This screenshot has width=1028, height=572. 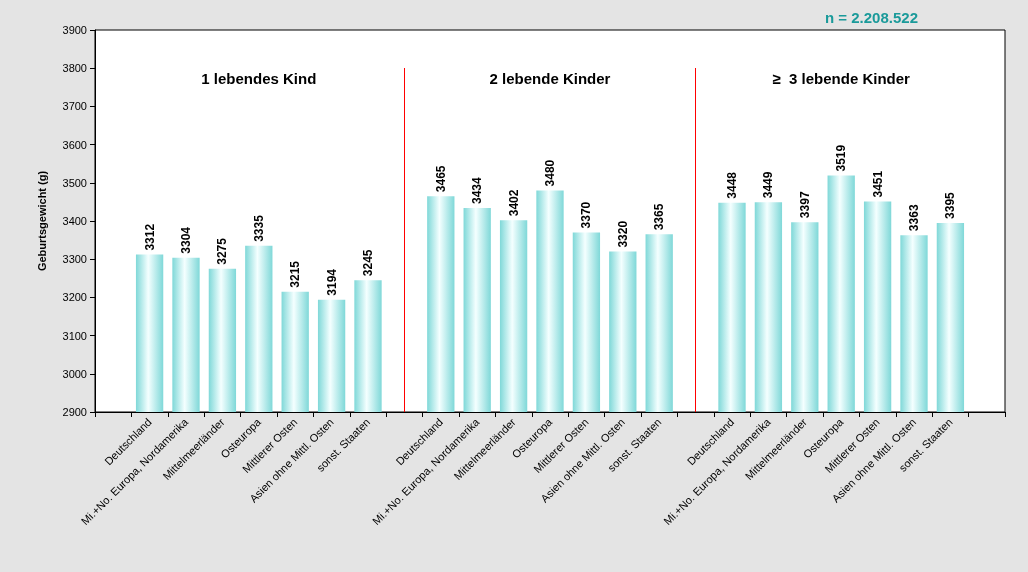 What do you see at coordinates (149, 237) in the screenshot?
I see `data-label: 3312` at bounding box center [149, 237].